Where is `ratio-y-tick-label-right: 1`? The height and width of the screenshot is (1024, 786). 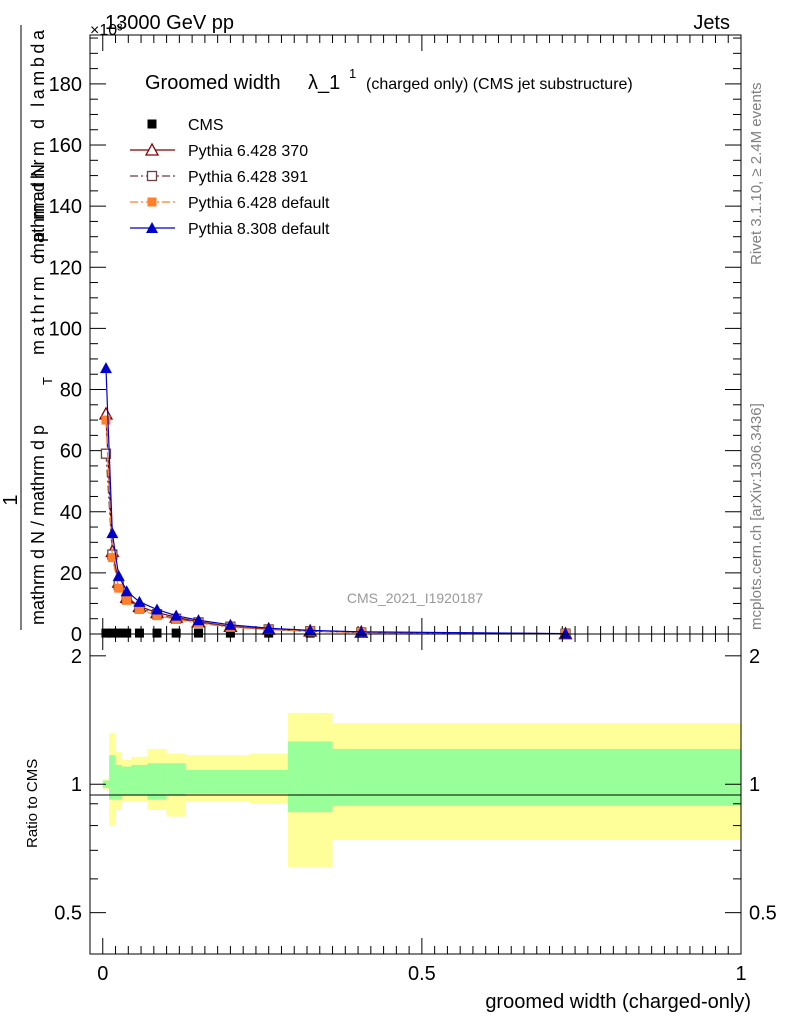 ratio-y-tick-label-right: 1 is located at coordinates (754, 785).